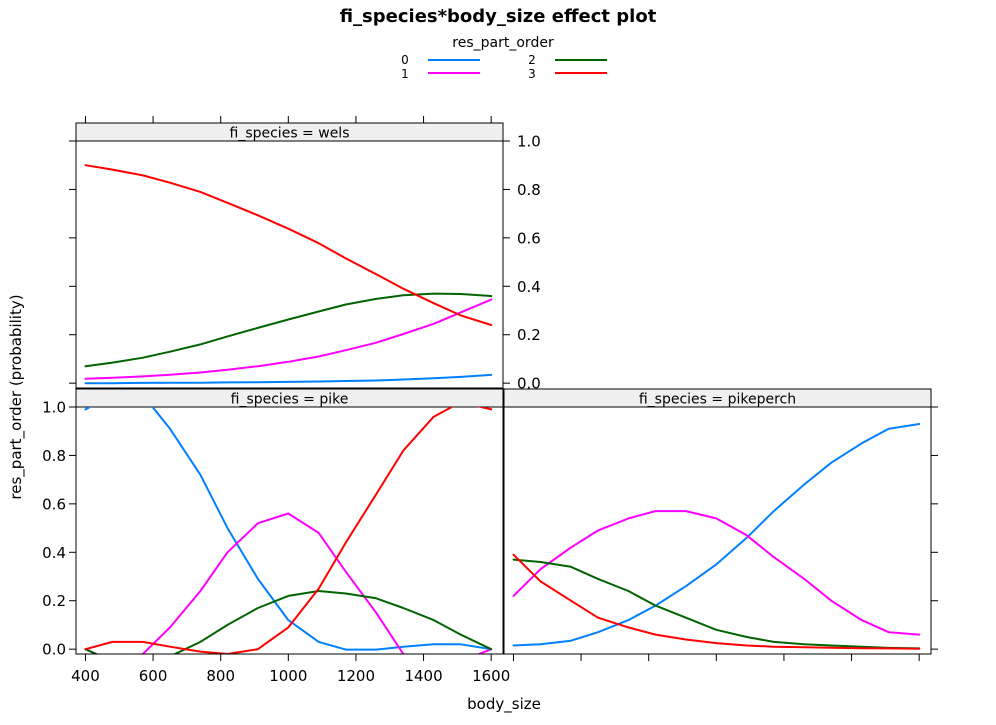 Image resolution: width=996 pixels, height=725 pixels. What do you see at coordinates (16, 396) in the screenshot?
I see `y-axis-label: res_part_order (probability)` at bounding box center [16, 396].